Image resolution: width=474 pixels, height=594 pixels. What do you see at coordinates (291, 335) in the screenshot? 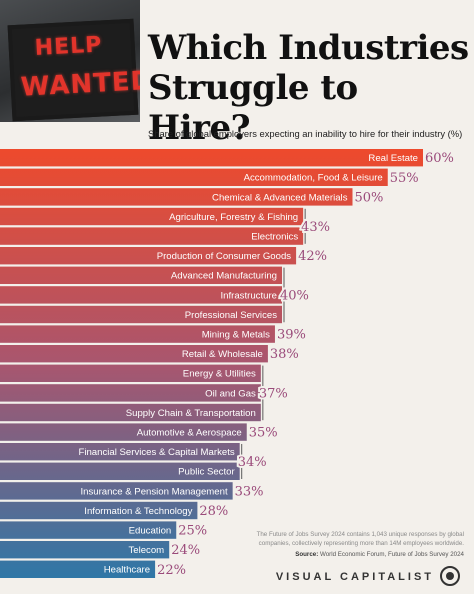
I see `value-label-6: 39%` at bounding box center [291, 335].